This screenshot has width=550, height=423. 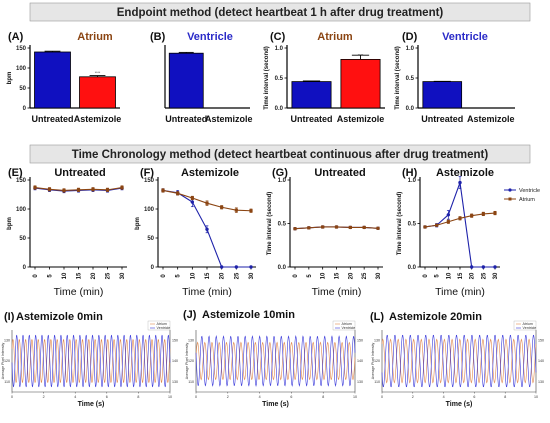 I want to click on x-axis-label: Time (min), so click(x=337, y=292).